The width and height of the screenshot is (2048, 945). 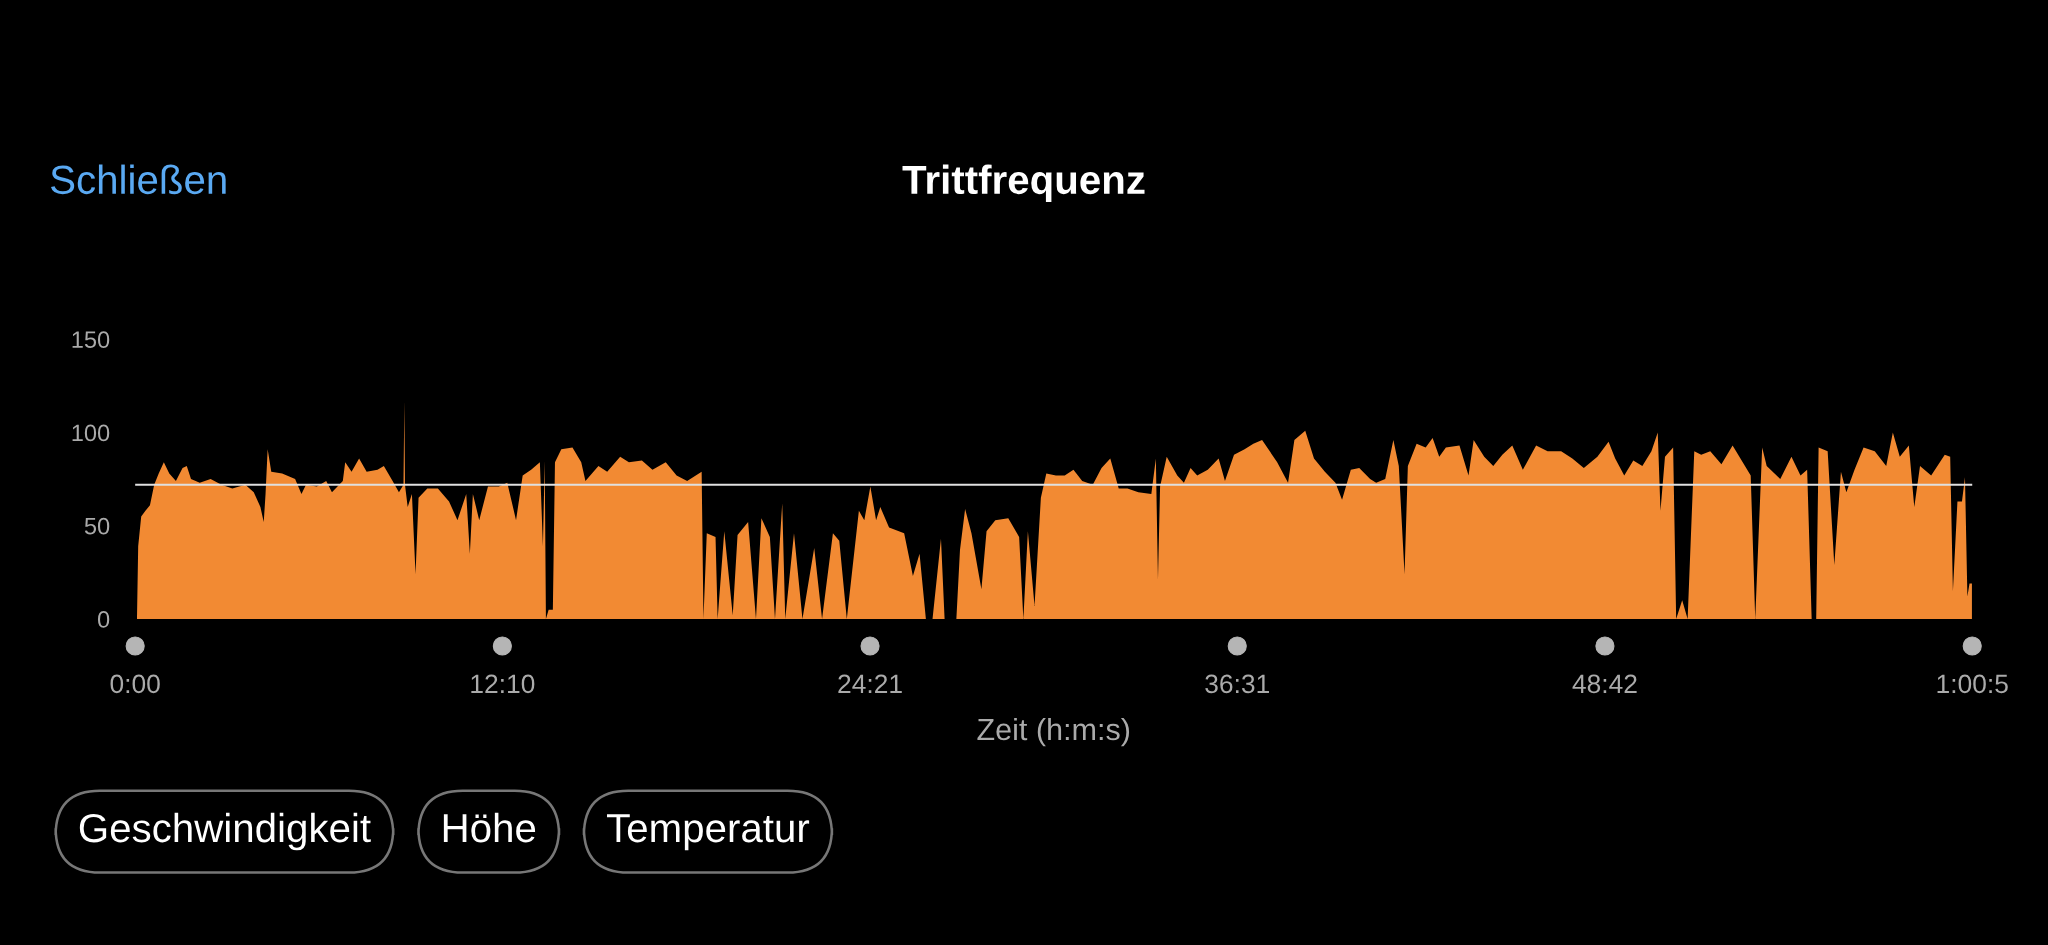 What do you see at coordinates (97, 526) in the screenshot?
I see `y-tick-label: 50` at bounding box center [97, 526].